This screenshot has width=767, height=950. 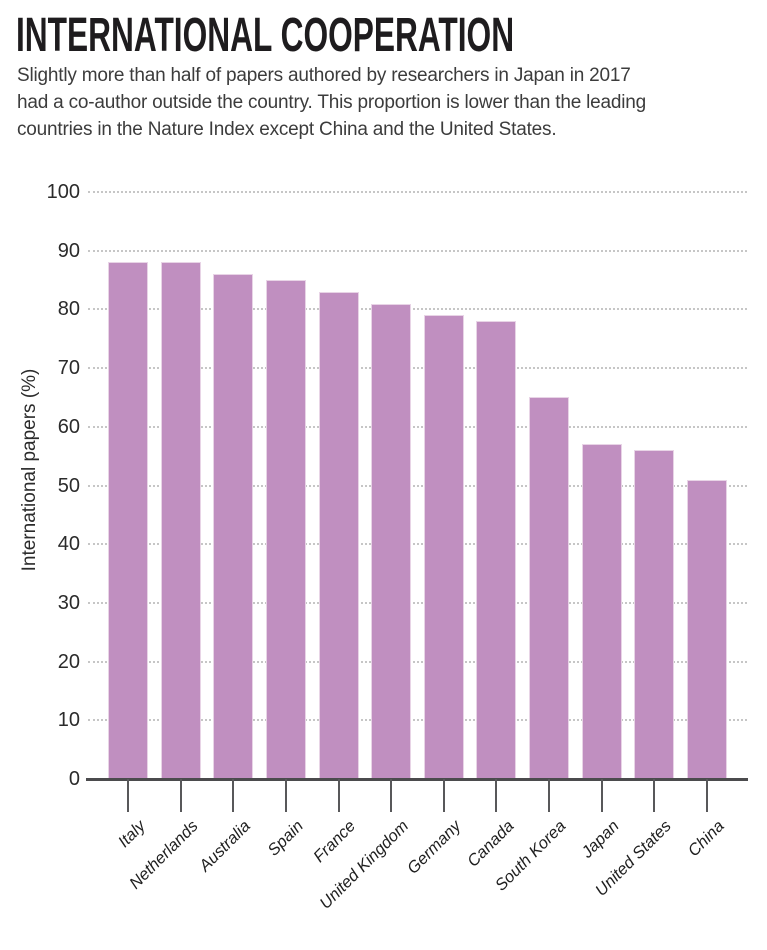 What do you see at coordinates (549, 795) in the screenshot?
I see `x-tick-south-korea` at bounding box center [549, 795].